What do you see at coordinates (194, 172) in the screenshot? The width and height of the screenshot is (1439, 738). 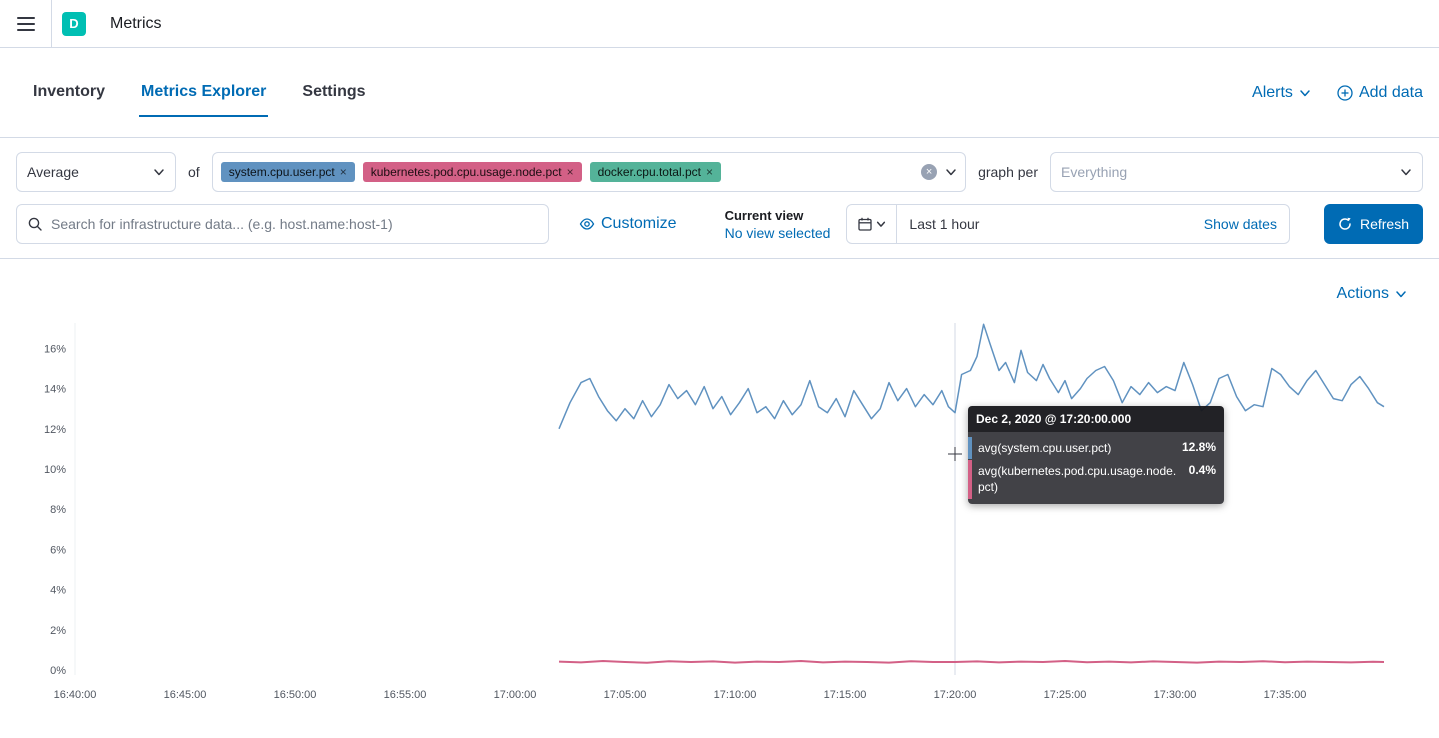 I see `of-label: of` at bounding box center [194, 172].